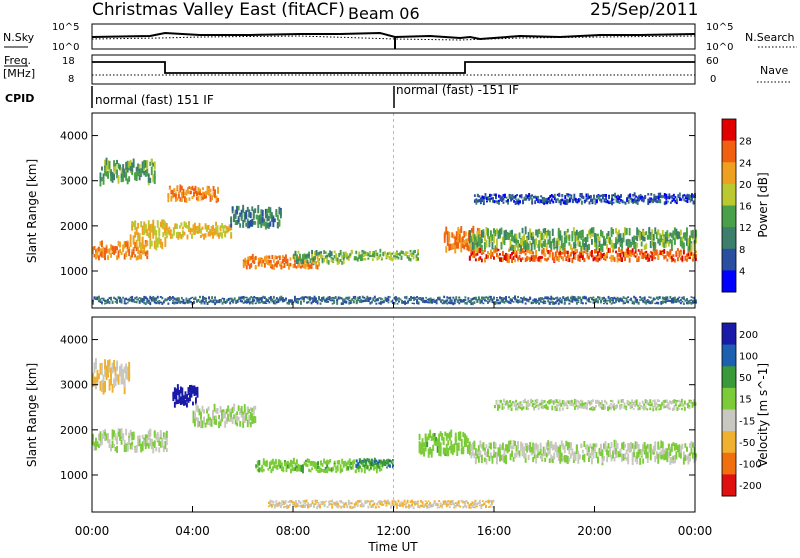 This screenshot has width=800, height=558. I want to click on power-colorbar-tick: 28, so click(745, 142).